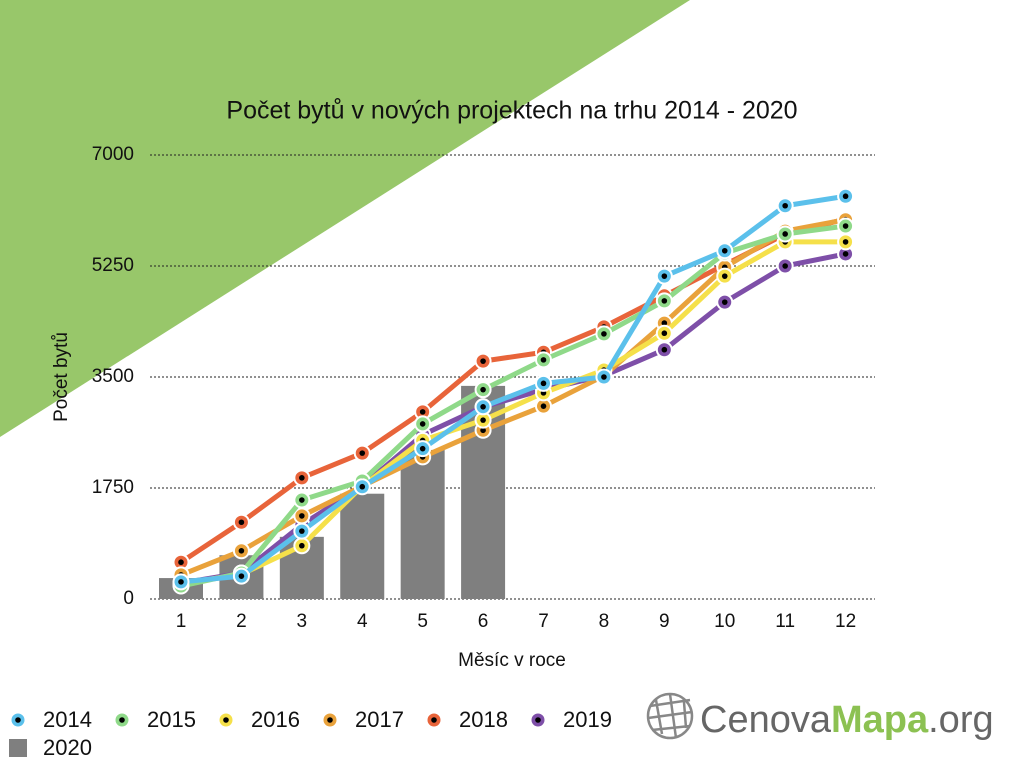 This screenshot has height=768, width=1024. What do you see at coordinates (880, 720) in the screenshot?
I see `logo-part: Mapa` at bounding box center [880, 720].